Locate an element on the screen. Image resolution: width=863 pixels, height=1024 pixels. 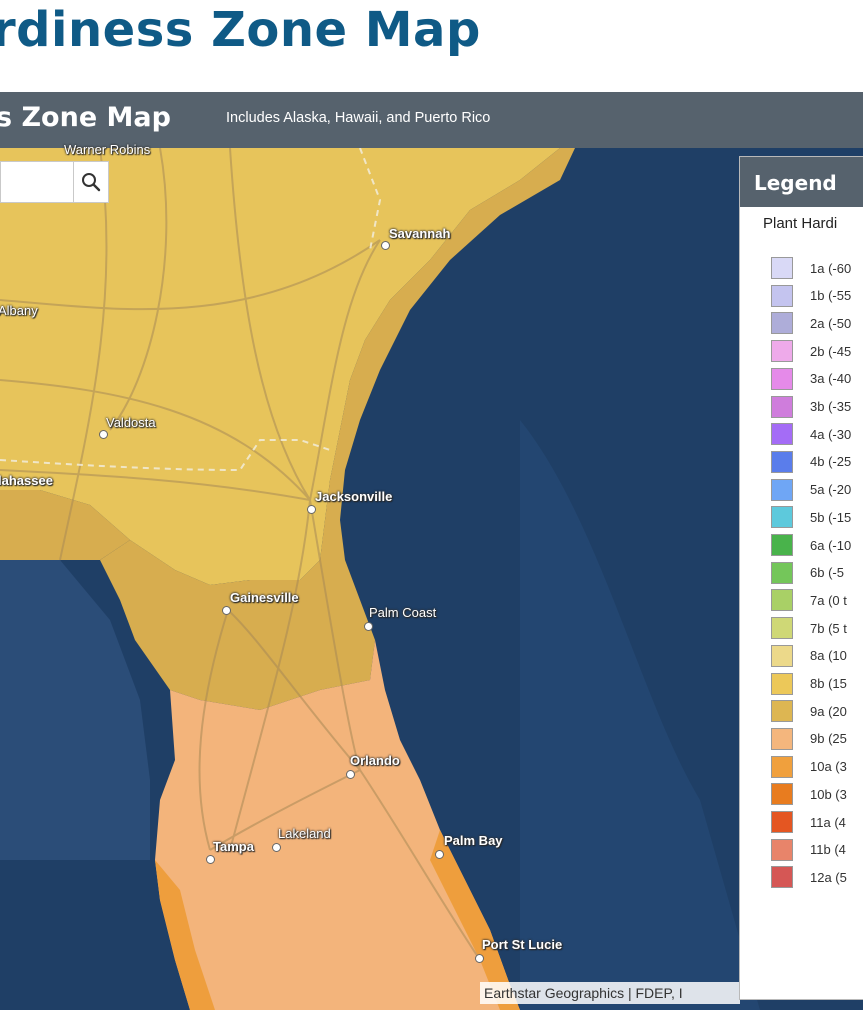
legend-label: 6b (-5 is located at coordinates (827, 573).